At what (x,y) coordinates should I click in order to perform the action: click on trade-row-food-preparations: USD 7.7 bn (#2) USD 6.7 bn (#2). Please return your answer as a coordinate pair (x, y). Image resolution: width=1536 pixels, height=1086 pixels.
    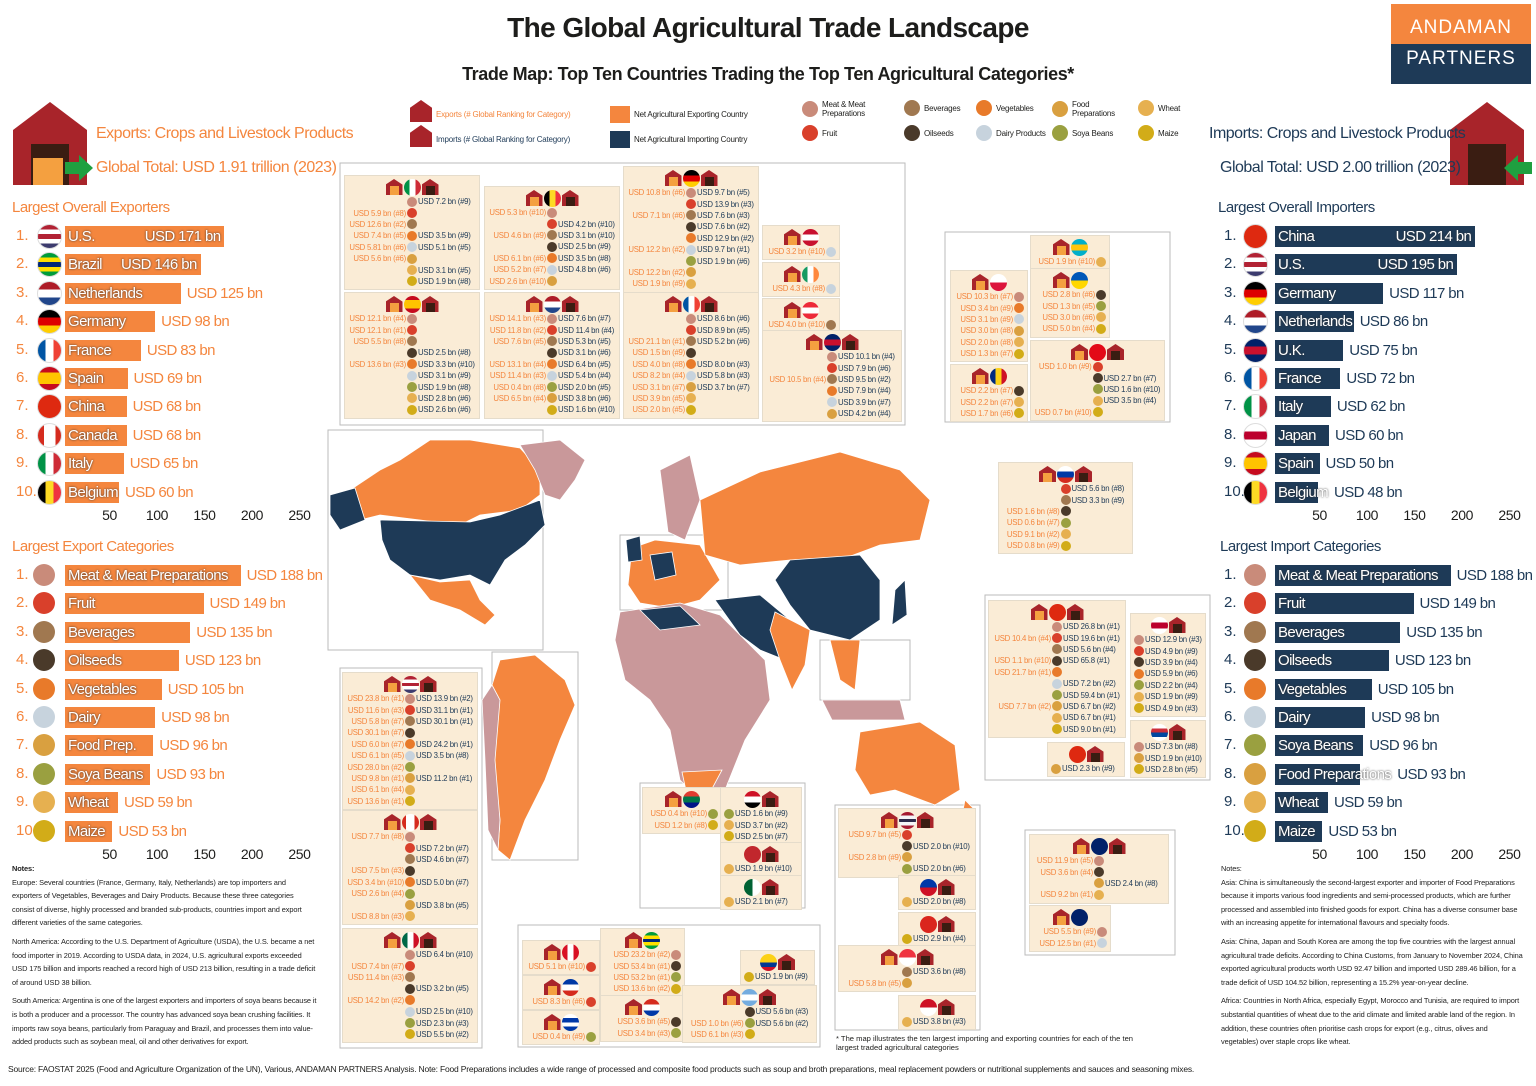
    Looking at the image, I should click on (1057, 706).